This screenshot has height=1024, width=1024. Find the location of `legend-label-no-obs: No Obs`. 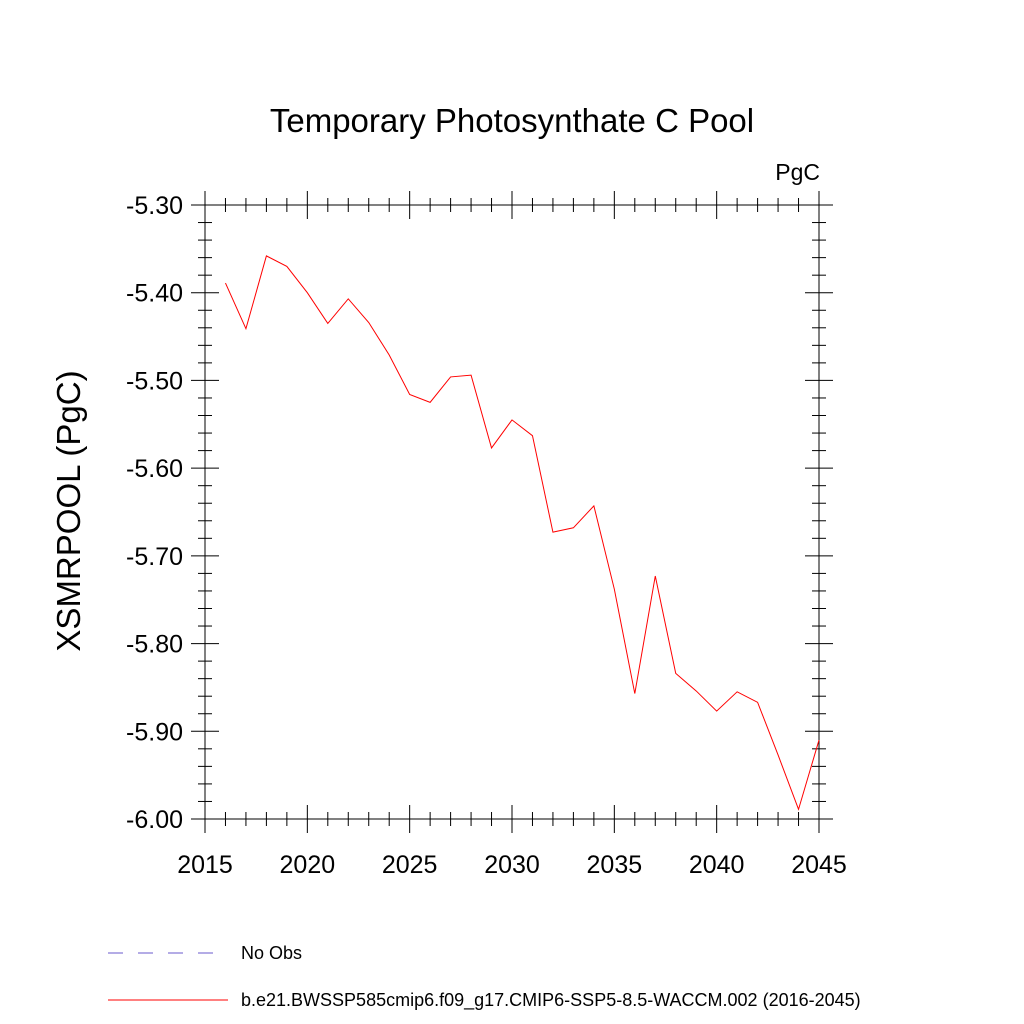

legend-label-no-obs: No Obs is located at coordinates (271, 953).